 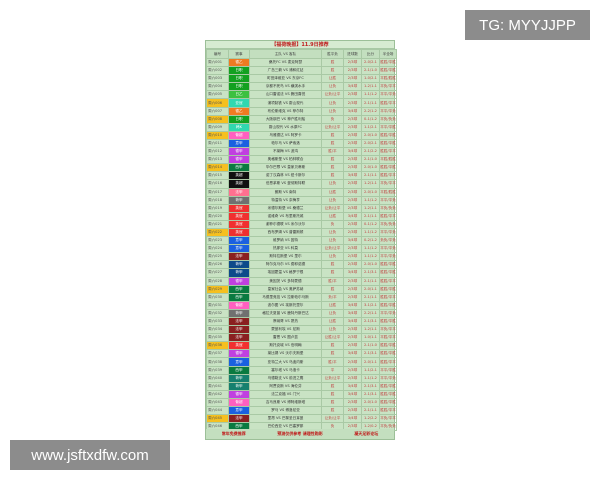 I want to click on result-pick: 让胜/让平, so click(x=332, y=338).